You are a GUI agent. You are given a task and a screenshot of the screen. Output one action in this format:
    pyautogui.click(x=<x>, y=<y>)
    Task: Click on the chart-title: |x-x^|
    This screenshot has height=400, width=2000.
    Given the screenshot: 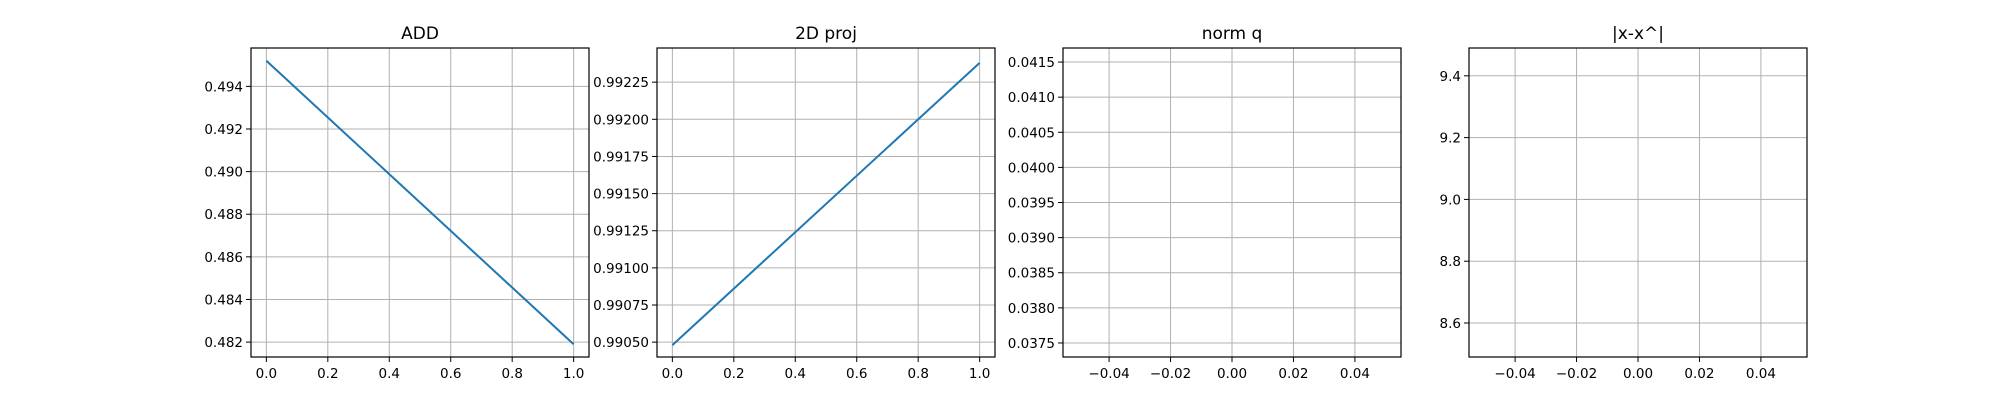 What is the action you would take?
    pyautogui.click(x=1638, y=34)
    